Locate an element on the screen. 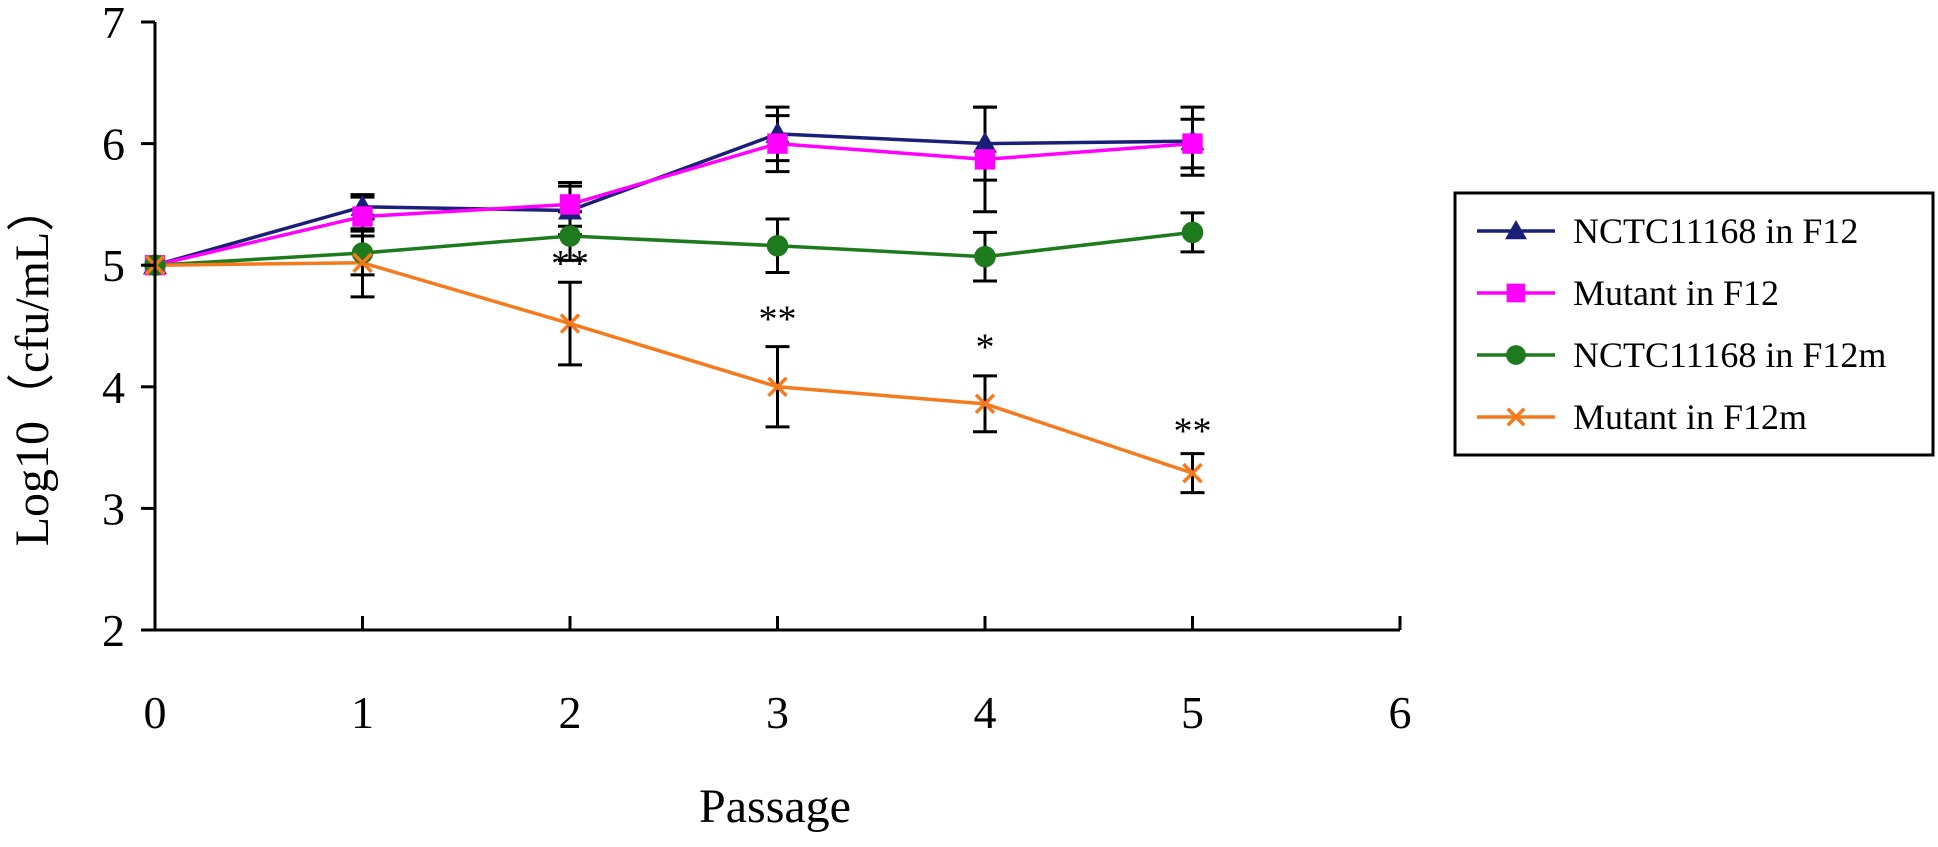 The image size is (1938, 847). y-tick-label-3: 5 is located at coordinates (113, 265).